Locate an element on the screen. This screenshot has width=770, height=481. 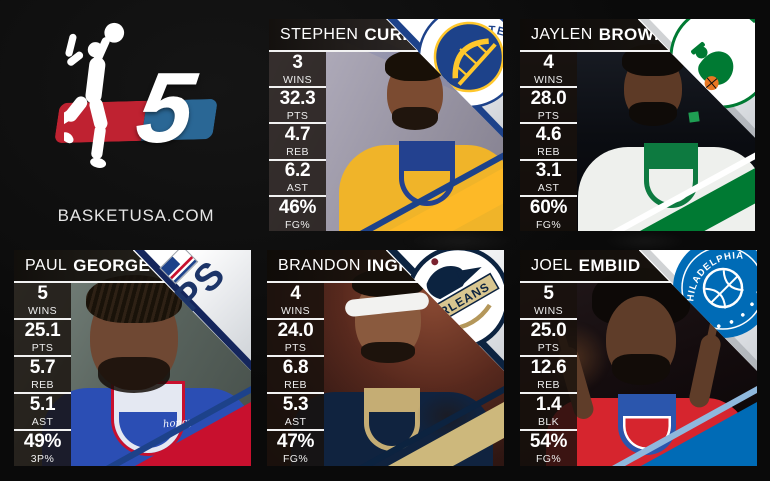
stat-box: 28.0 PTS is located at coordinates (548, 106).